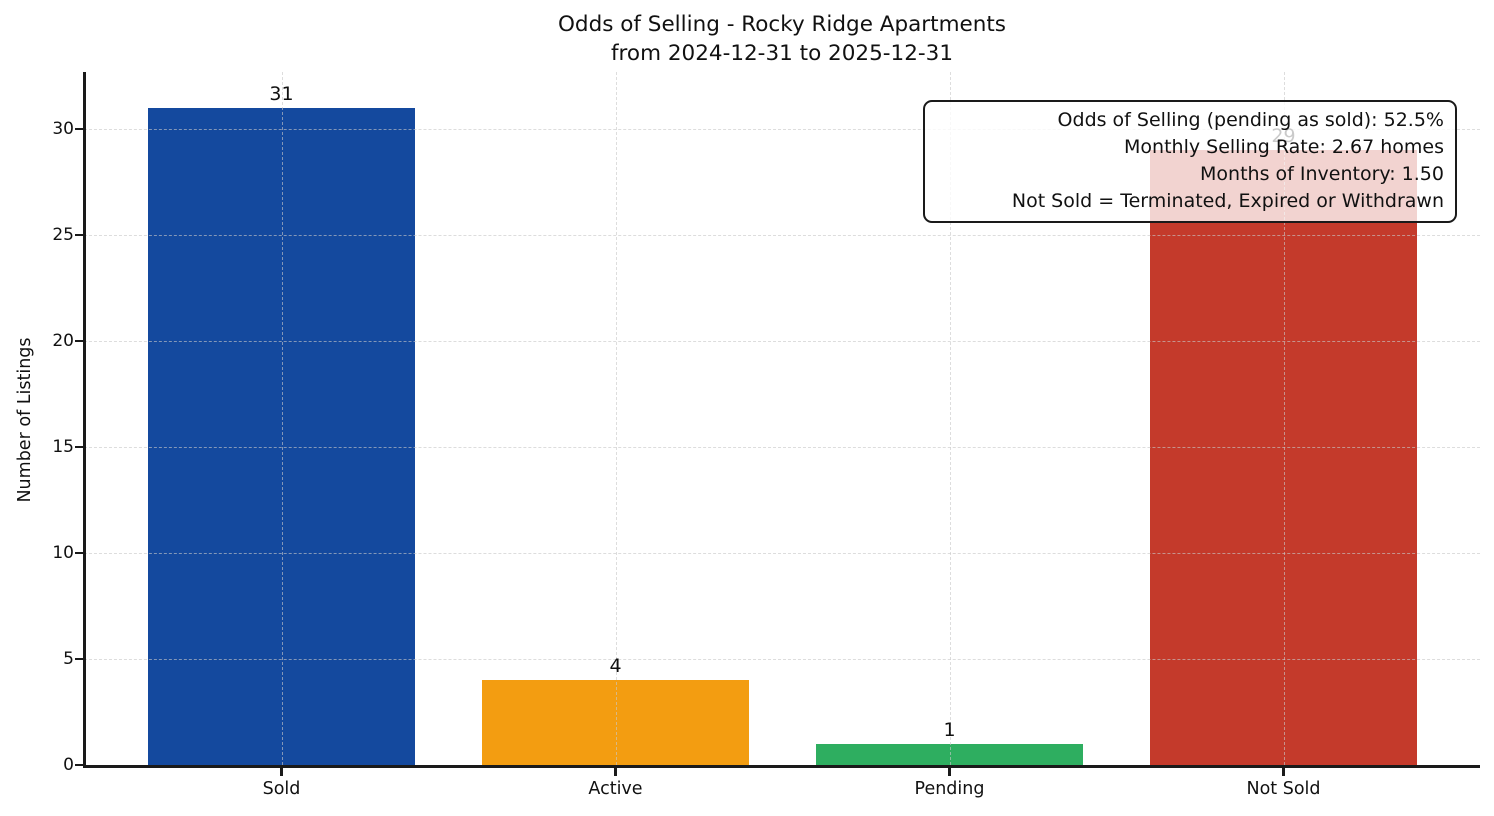  I want to click on value-label-active: 4, so click(615, 666).